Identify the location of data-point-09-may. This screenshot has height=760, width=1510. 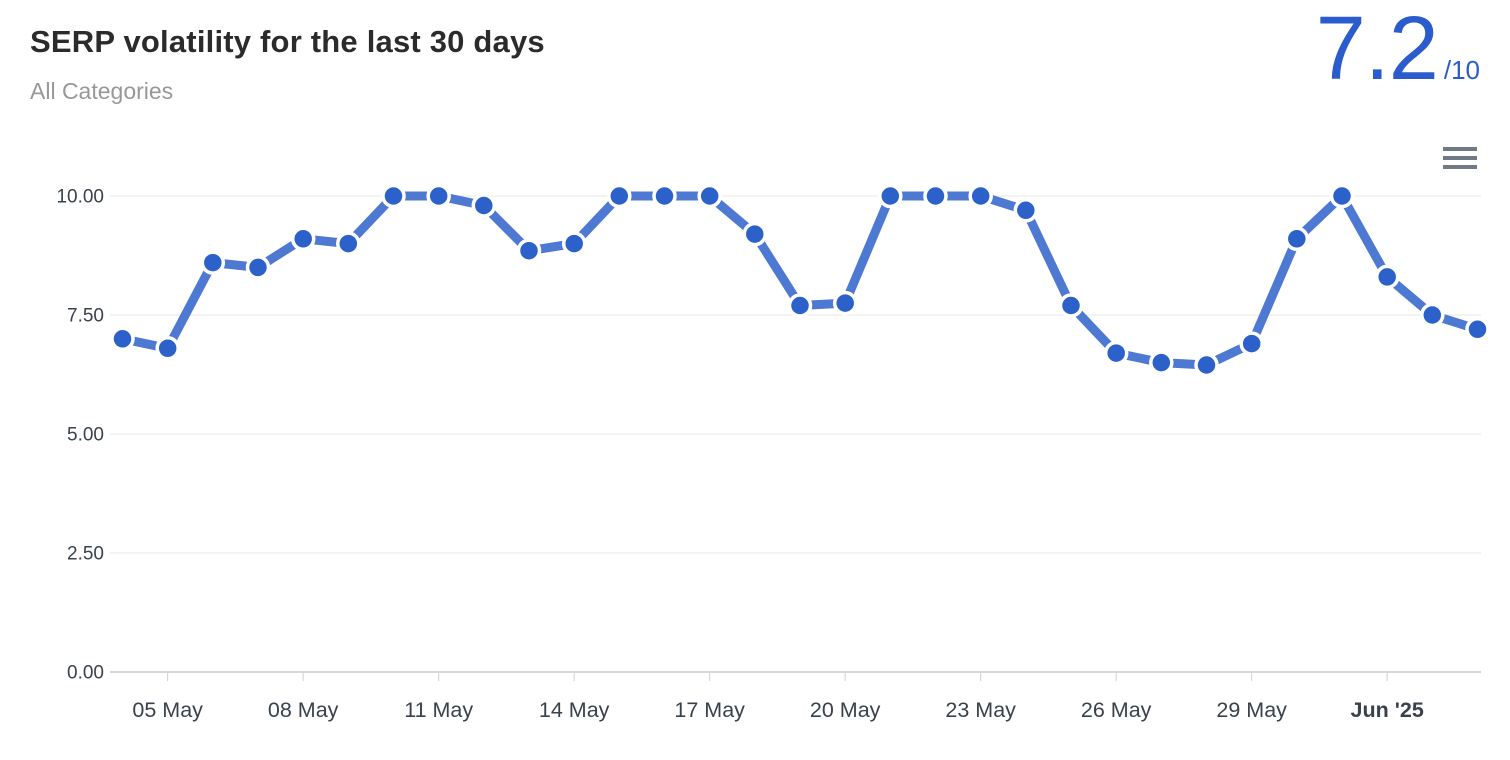
(348, 243).